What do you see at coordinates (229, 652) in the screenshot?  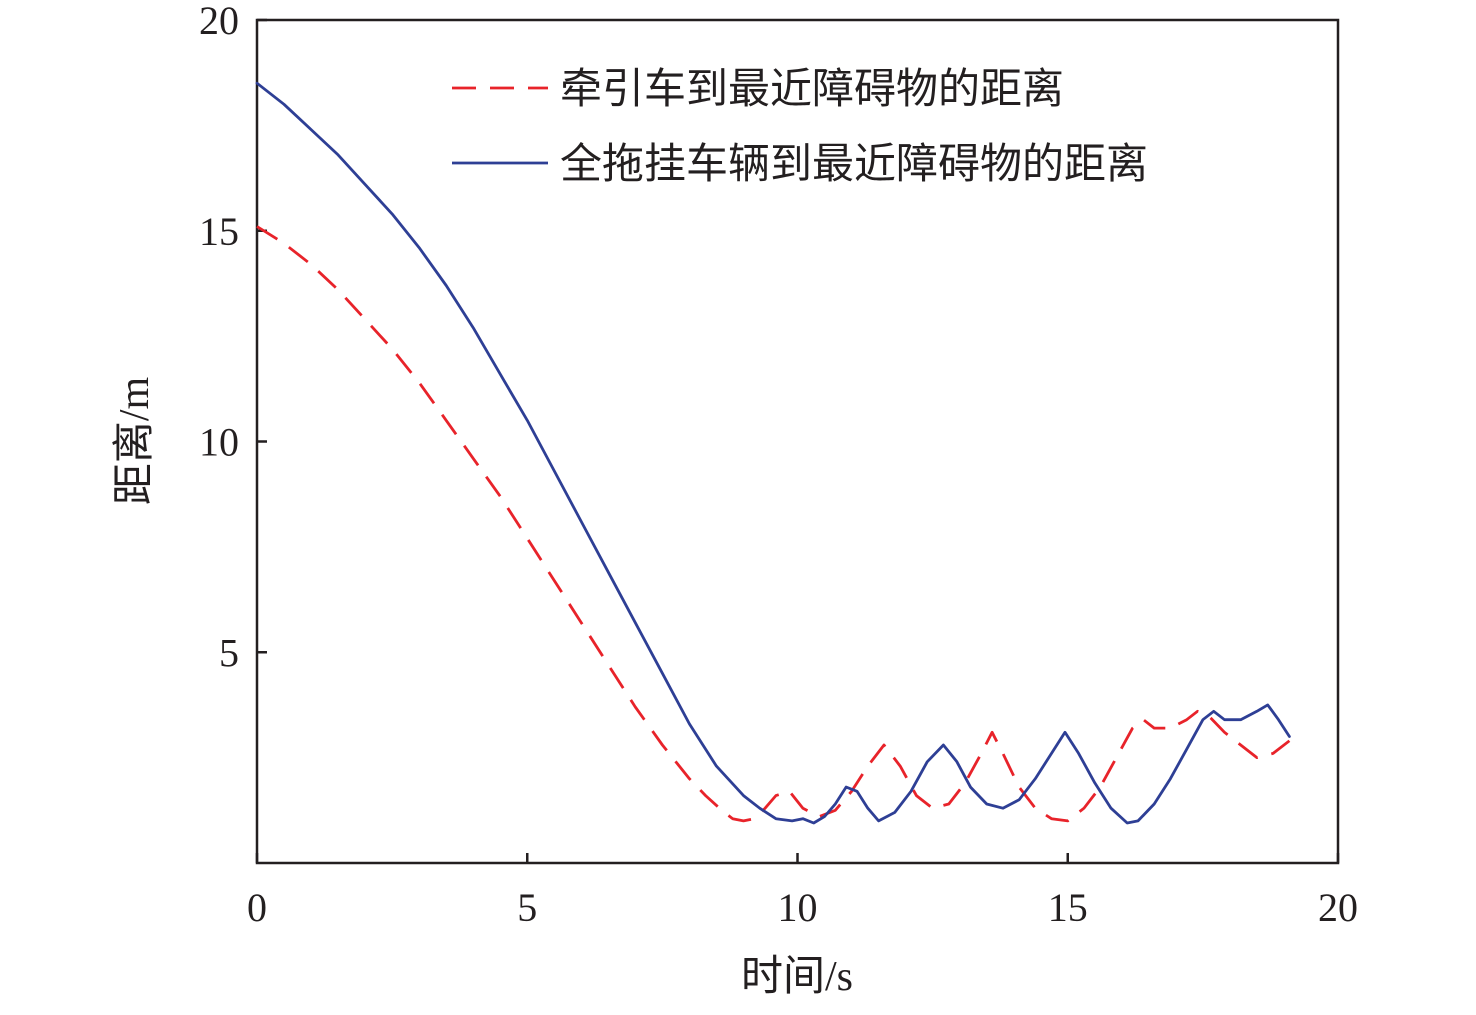 I see `y-tick-label: 5` at bounding box center [229, 652].